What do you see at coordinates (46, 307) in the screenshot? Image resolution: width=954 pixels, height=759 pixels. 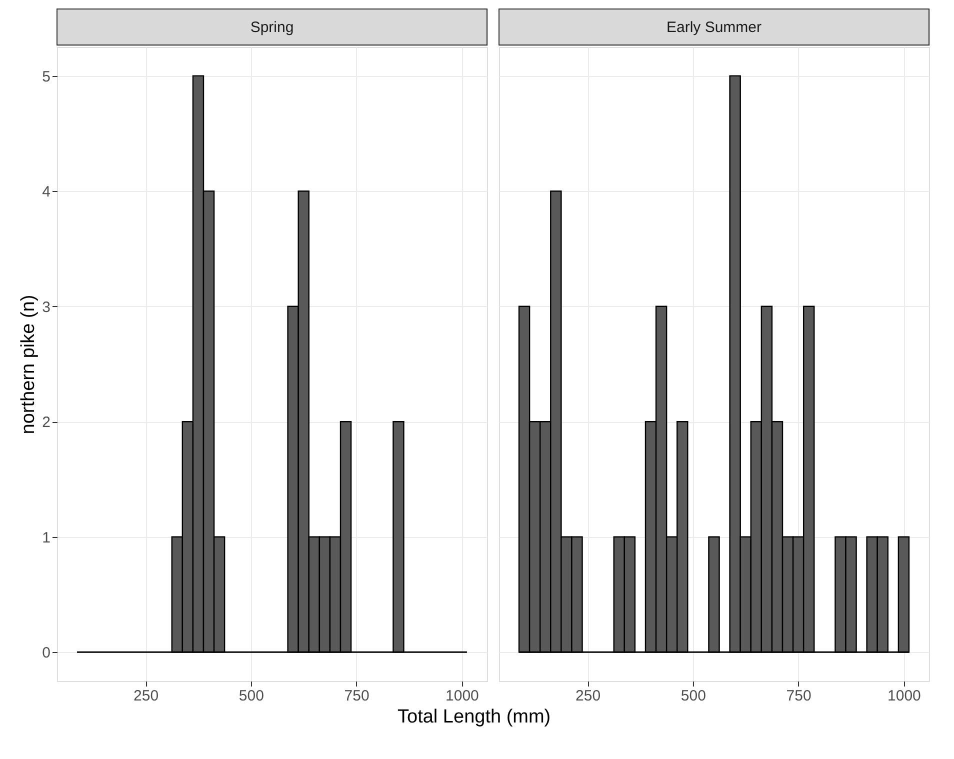 I see `y-tick-label: 3` at bounding box center [46, 307].